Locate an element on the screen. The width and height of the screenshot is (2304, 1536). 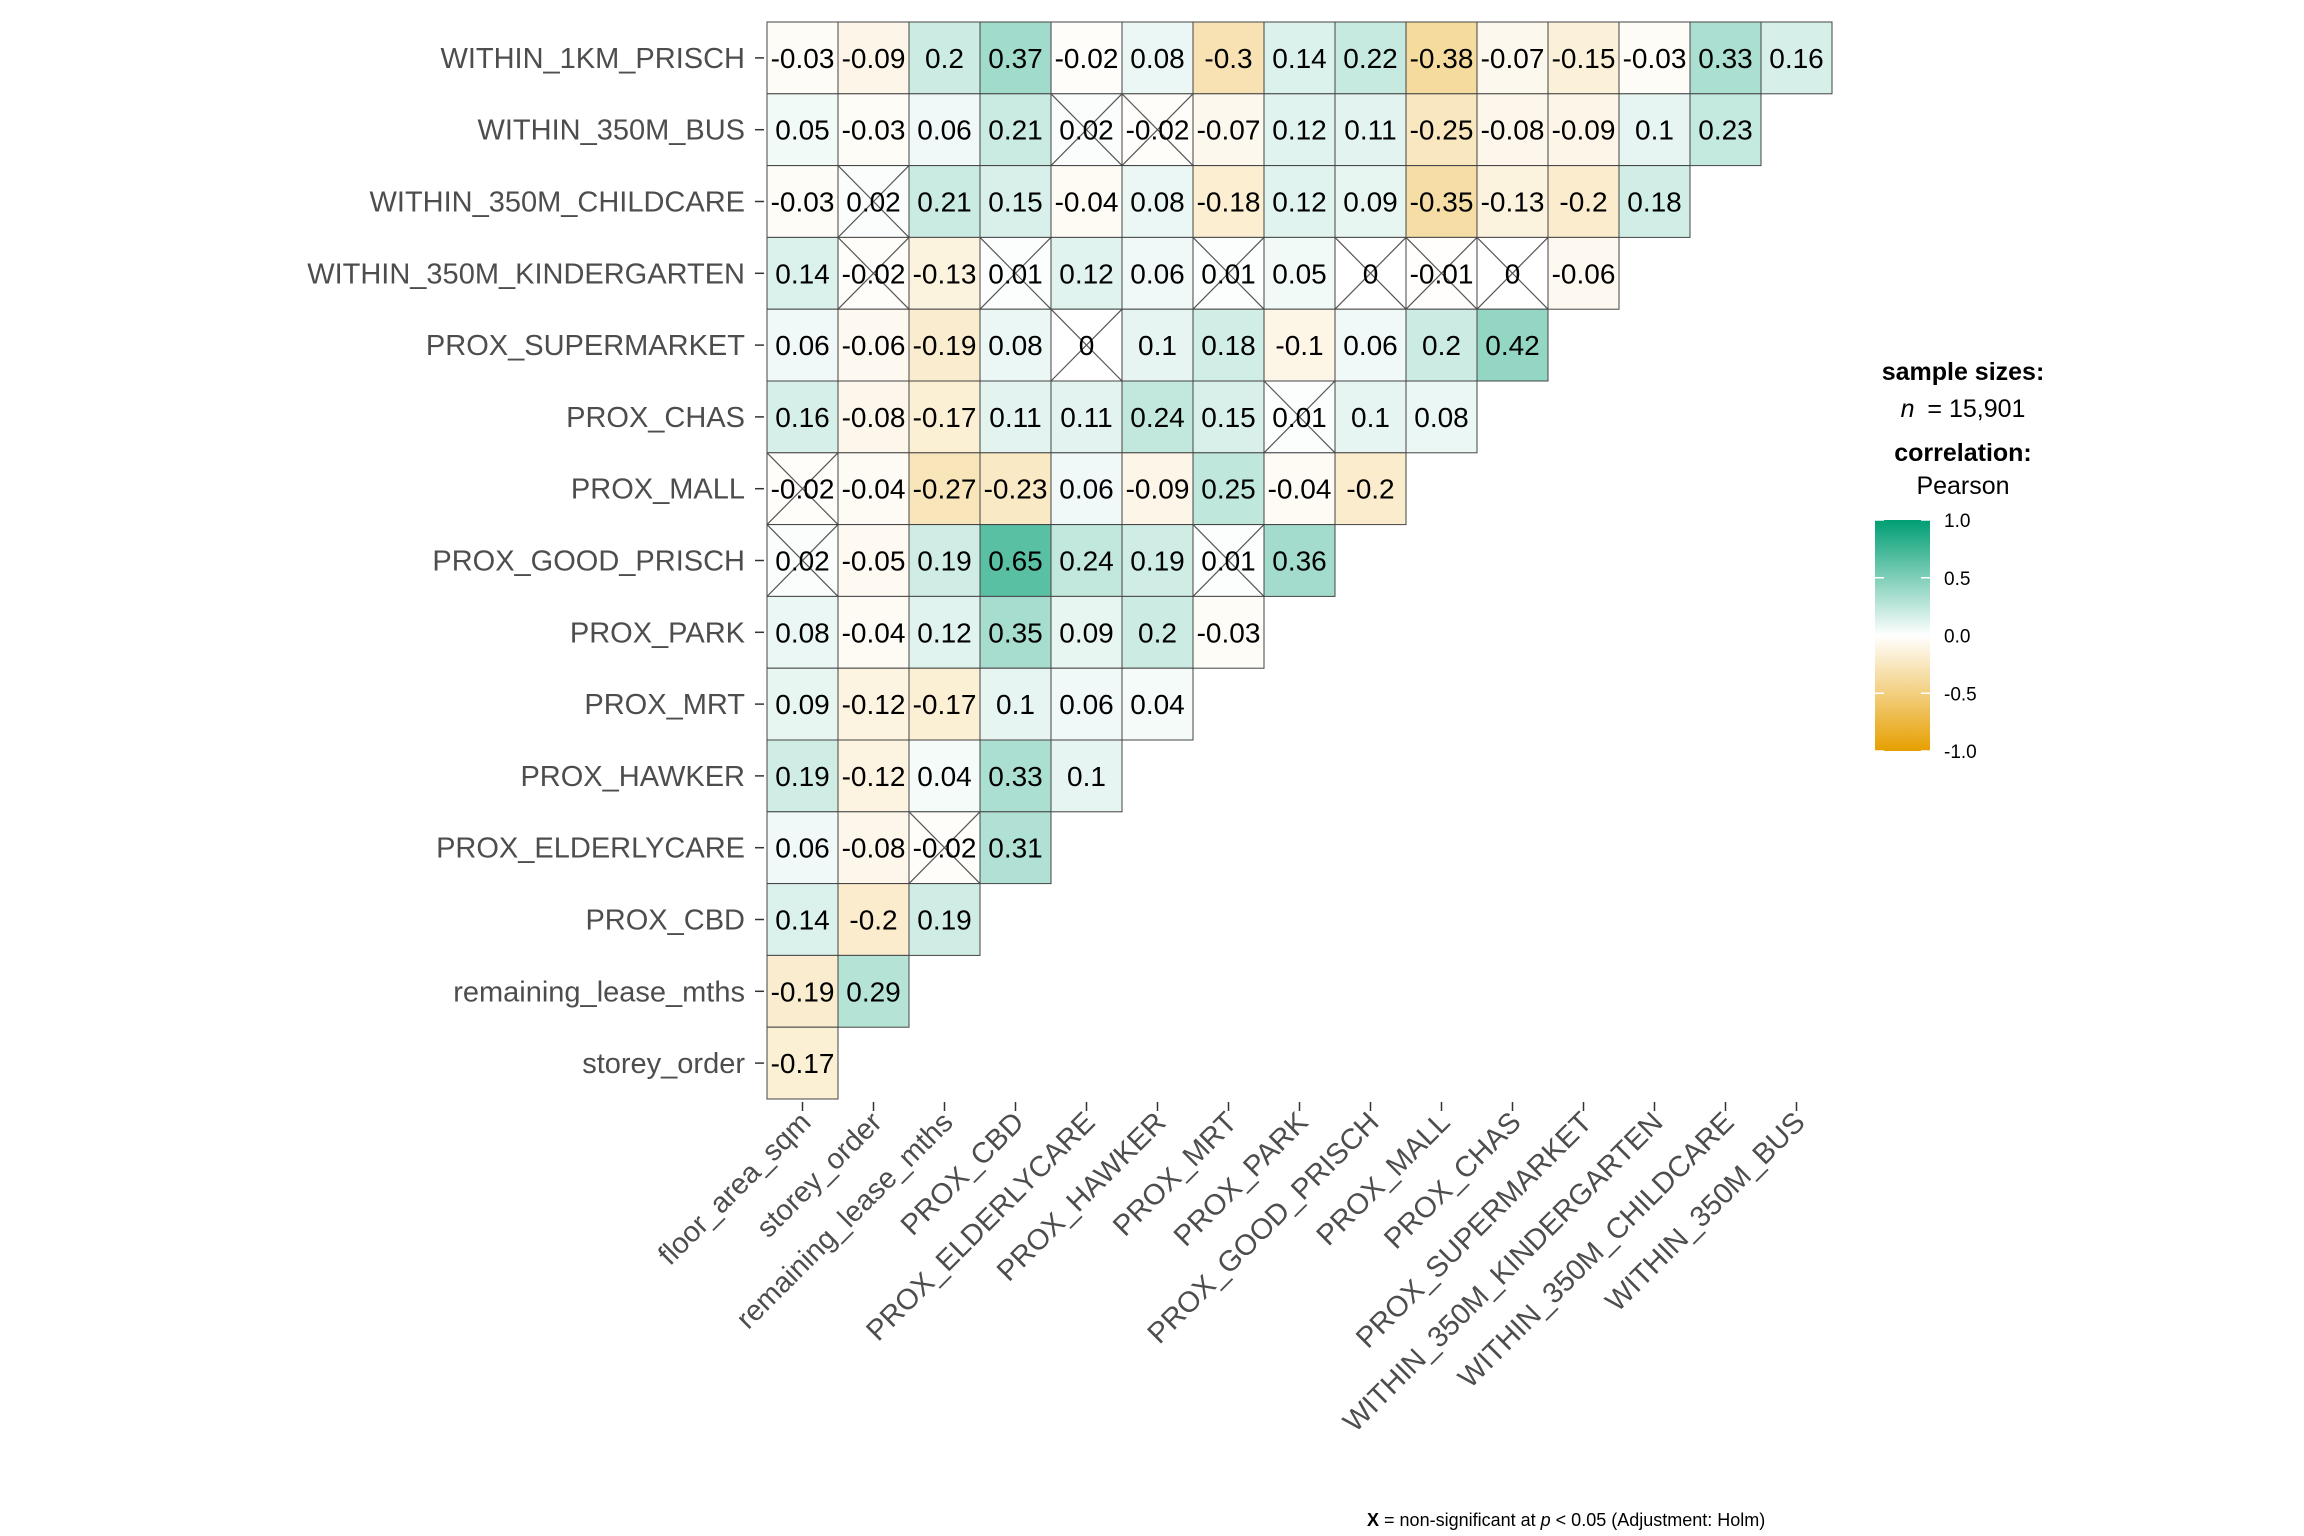
cell-value-label: 0.42 is located at coordinates (1512, 345).